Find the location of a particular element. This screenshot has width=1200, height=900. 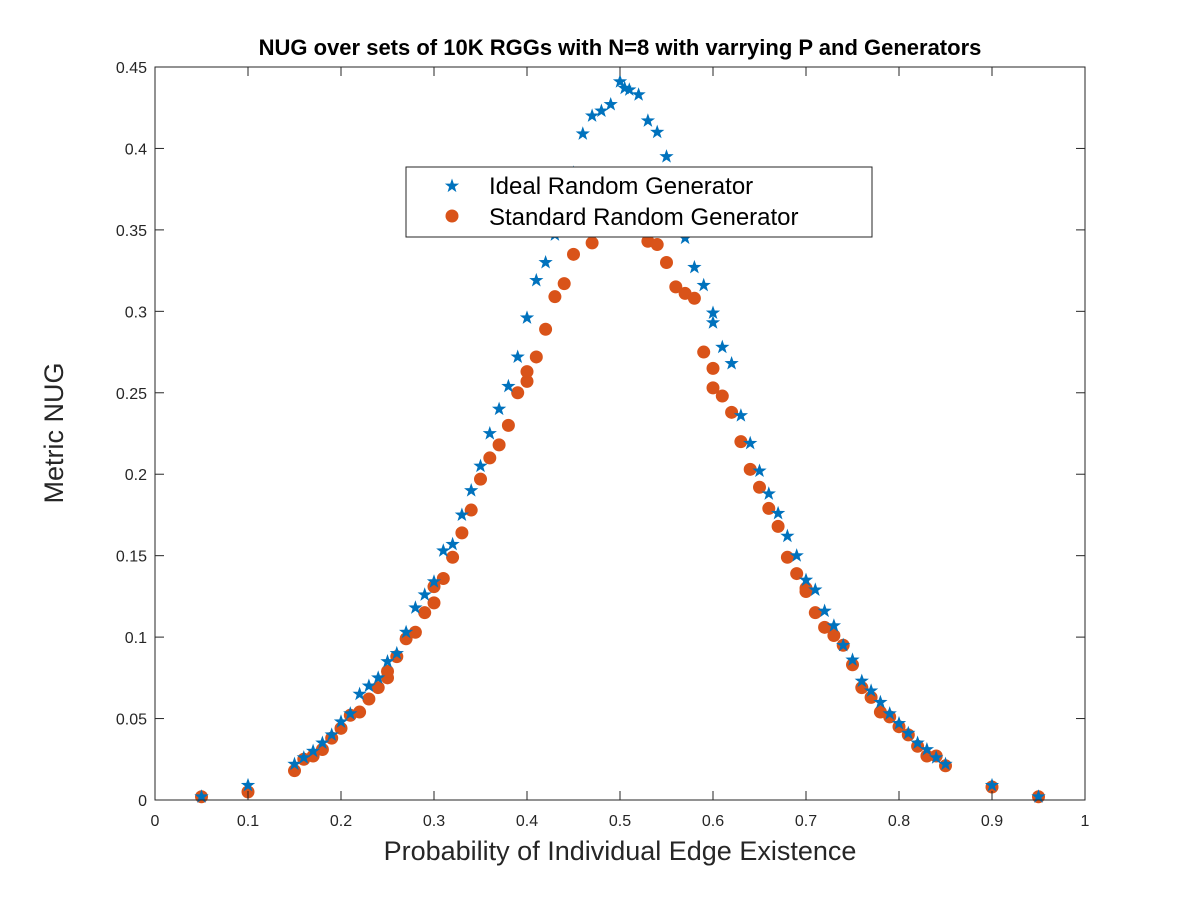

x-tick-label: 0.1 is located at coordinates (248, 821).